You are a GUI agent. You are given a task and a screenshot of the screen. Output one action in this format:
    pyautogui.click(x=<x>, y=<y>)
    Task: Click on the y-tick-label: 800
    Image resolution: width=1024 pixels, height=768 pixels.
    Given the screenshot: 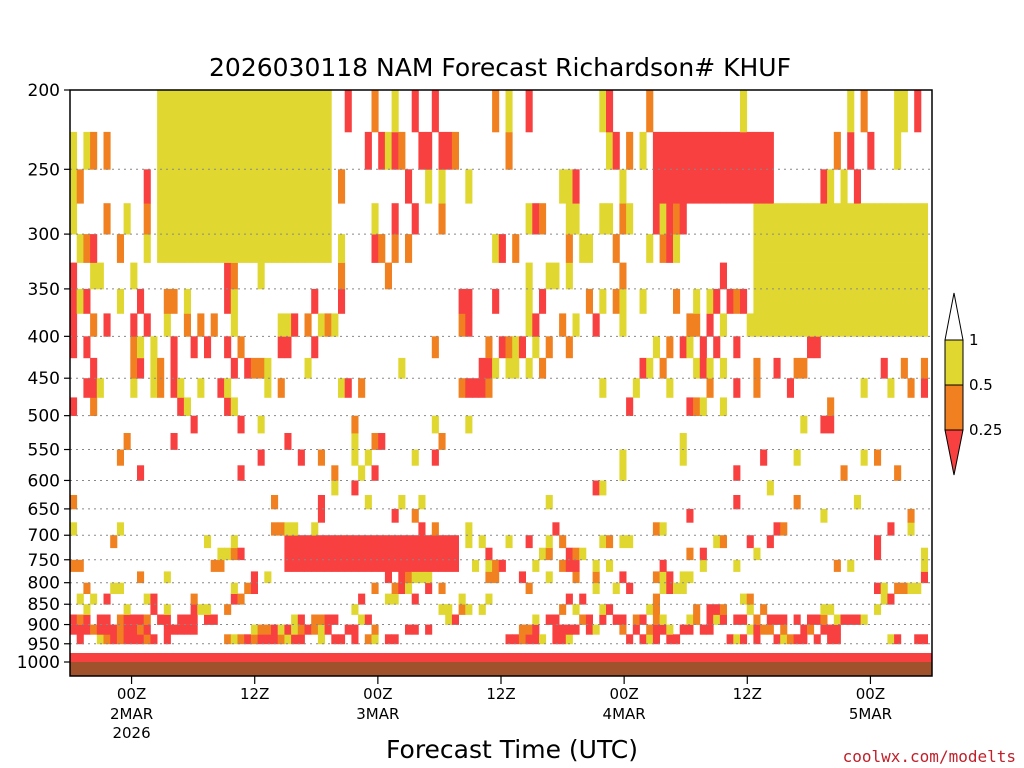 What is the action you would take?
    pyautogui.click(x=44, y=584)
    